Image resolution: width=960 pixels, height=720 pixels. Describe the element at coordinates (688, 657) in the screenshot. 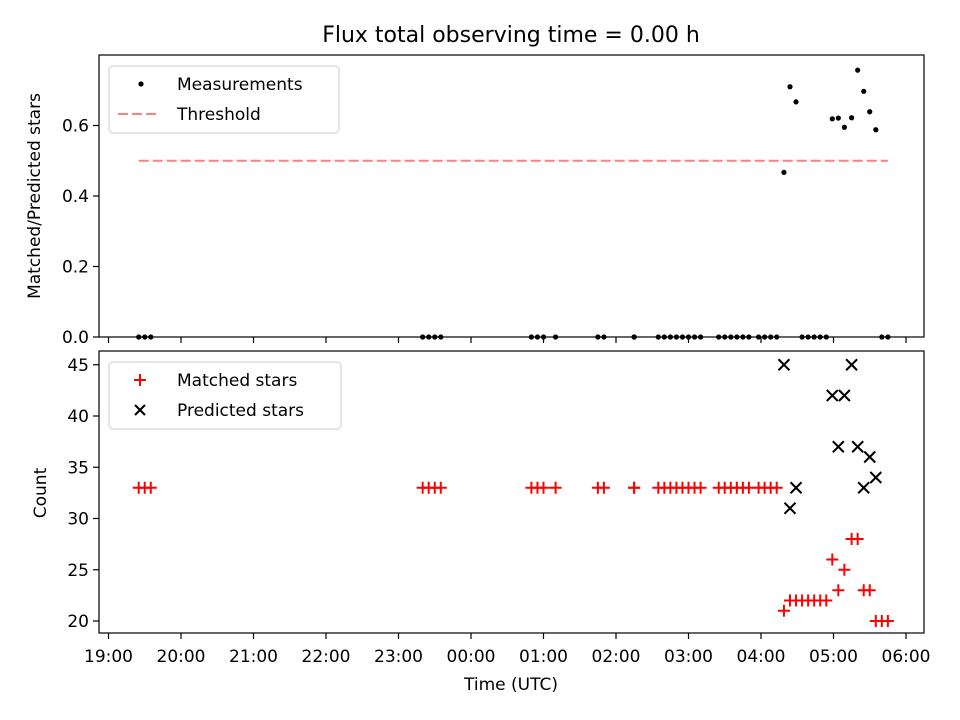

I see `x-tick-label: 03:00` at that location.